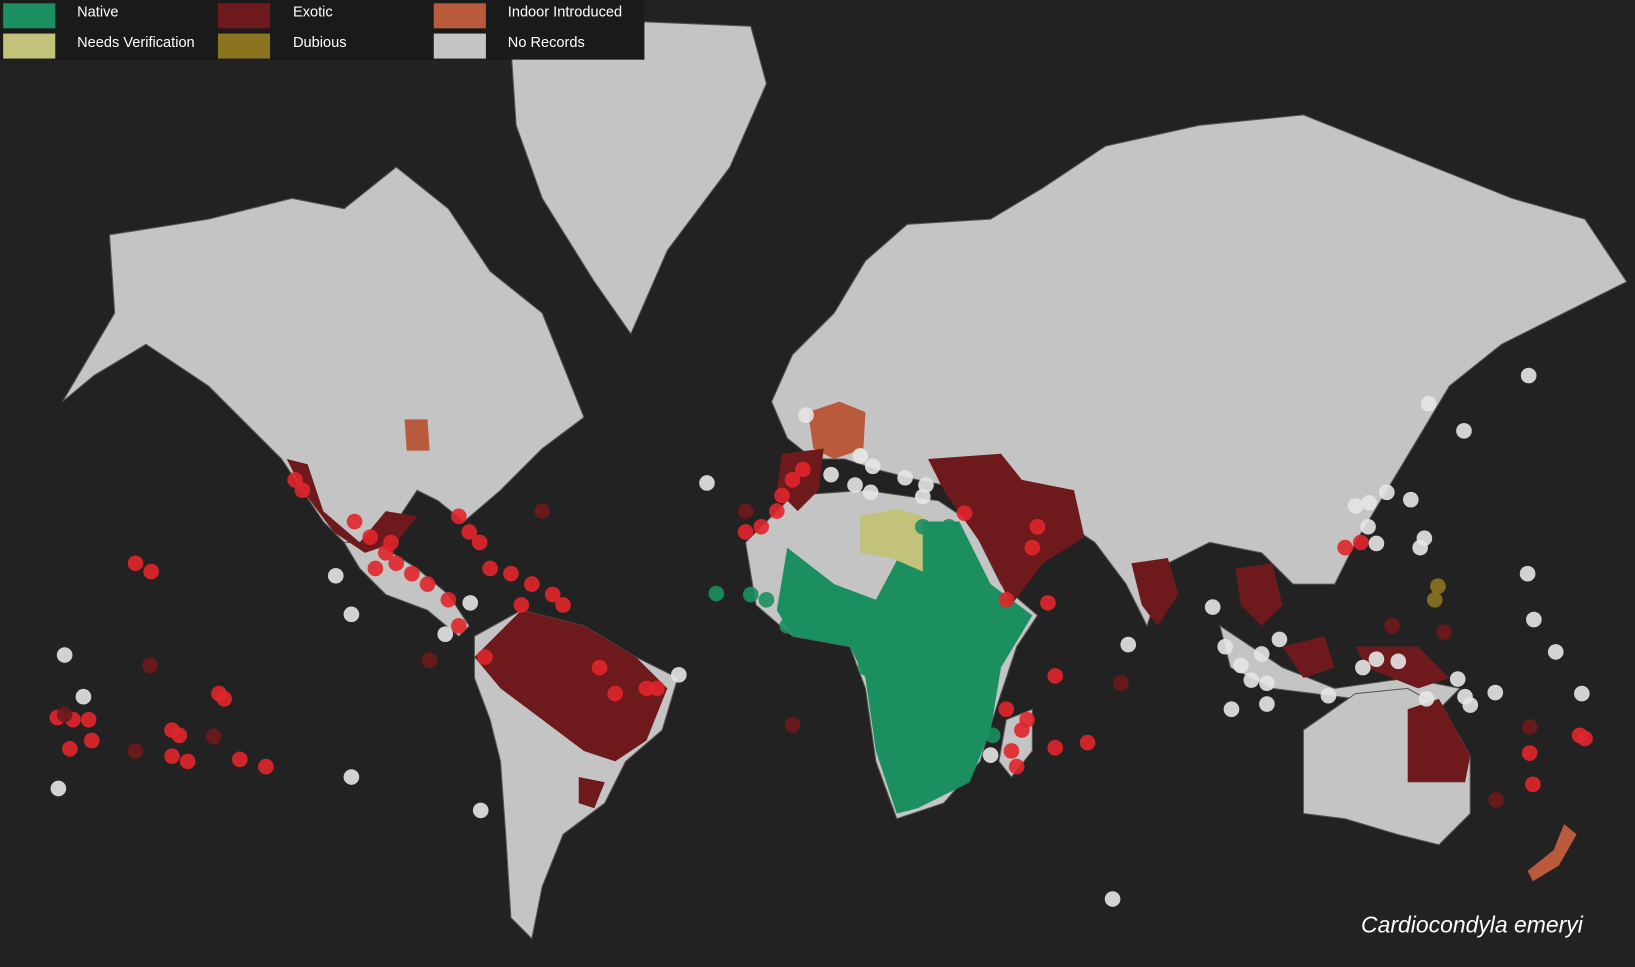 Image resolution: width=1635 pixels, height=967 pixels. Describe the element at coordinates (1472, 924) in the screenshot. I see `caption: Cardiocondyla emeryi` at that location.